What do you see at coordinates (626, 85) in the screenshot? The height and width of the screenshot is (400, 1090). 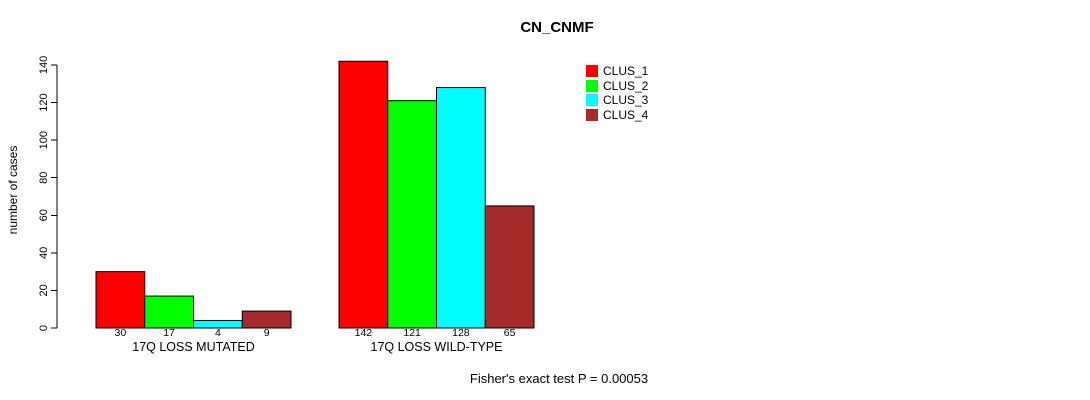 I see `legend-label: CLUS_2` at bounding box center [626, 85].